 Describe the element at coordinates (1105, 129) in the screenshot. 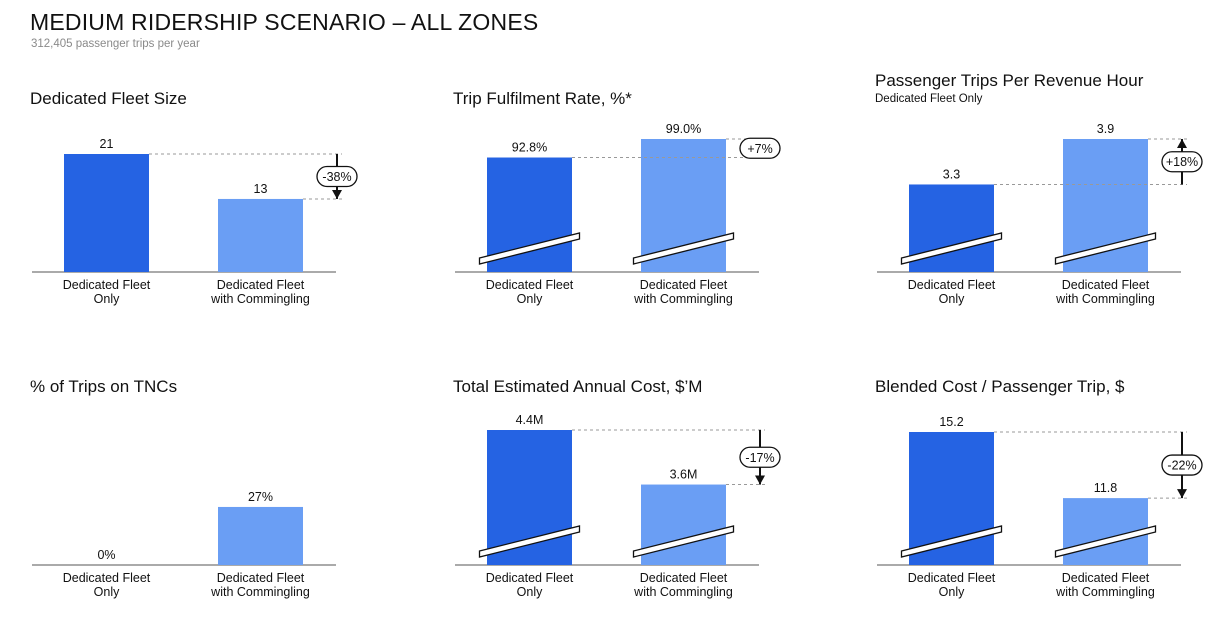

I see `bar-value-label: 3.9` at that location.